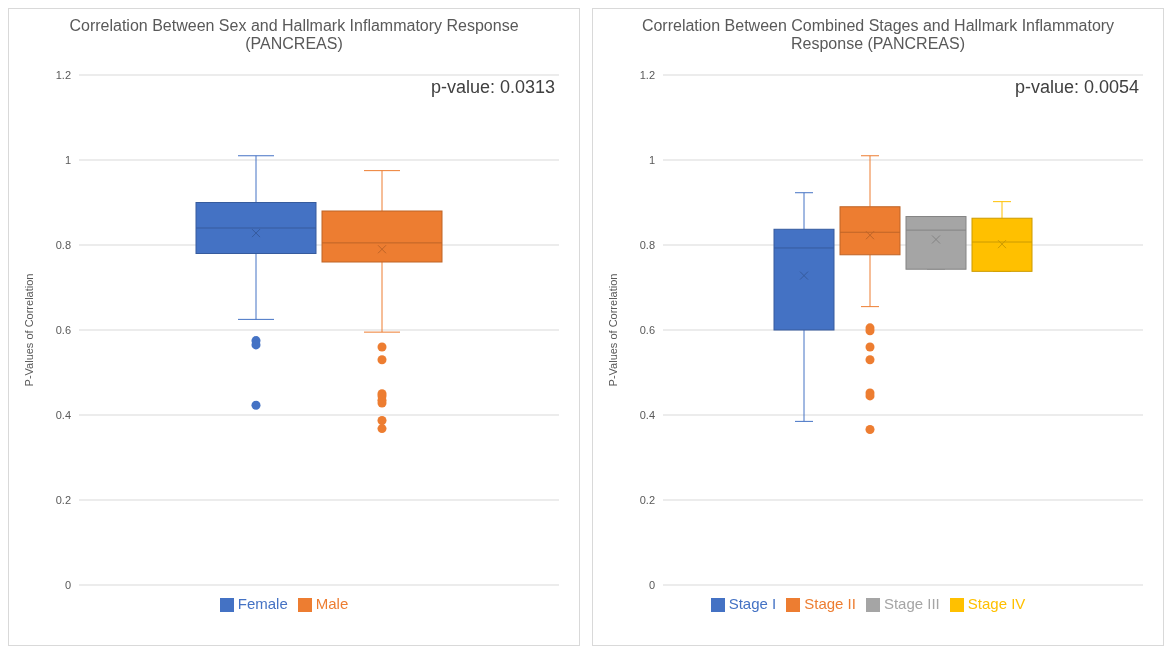 The image size is (1172, 662). I want to click on chart-title: Correlation Between Combined Stages and Hallmark Inflammatory Response (PANCREAS), so click(878, 35).